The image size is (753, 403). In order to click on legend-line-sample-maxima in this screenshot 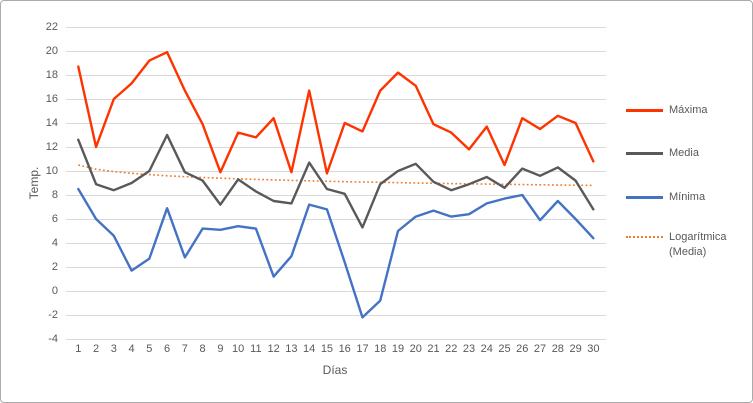, I will do `click(644, 110)`.